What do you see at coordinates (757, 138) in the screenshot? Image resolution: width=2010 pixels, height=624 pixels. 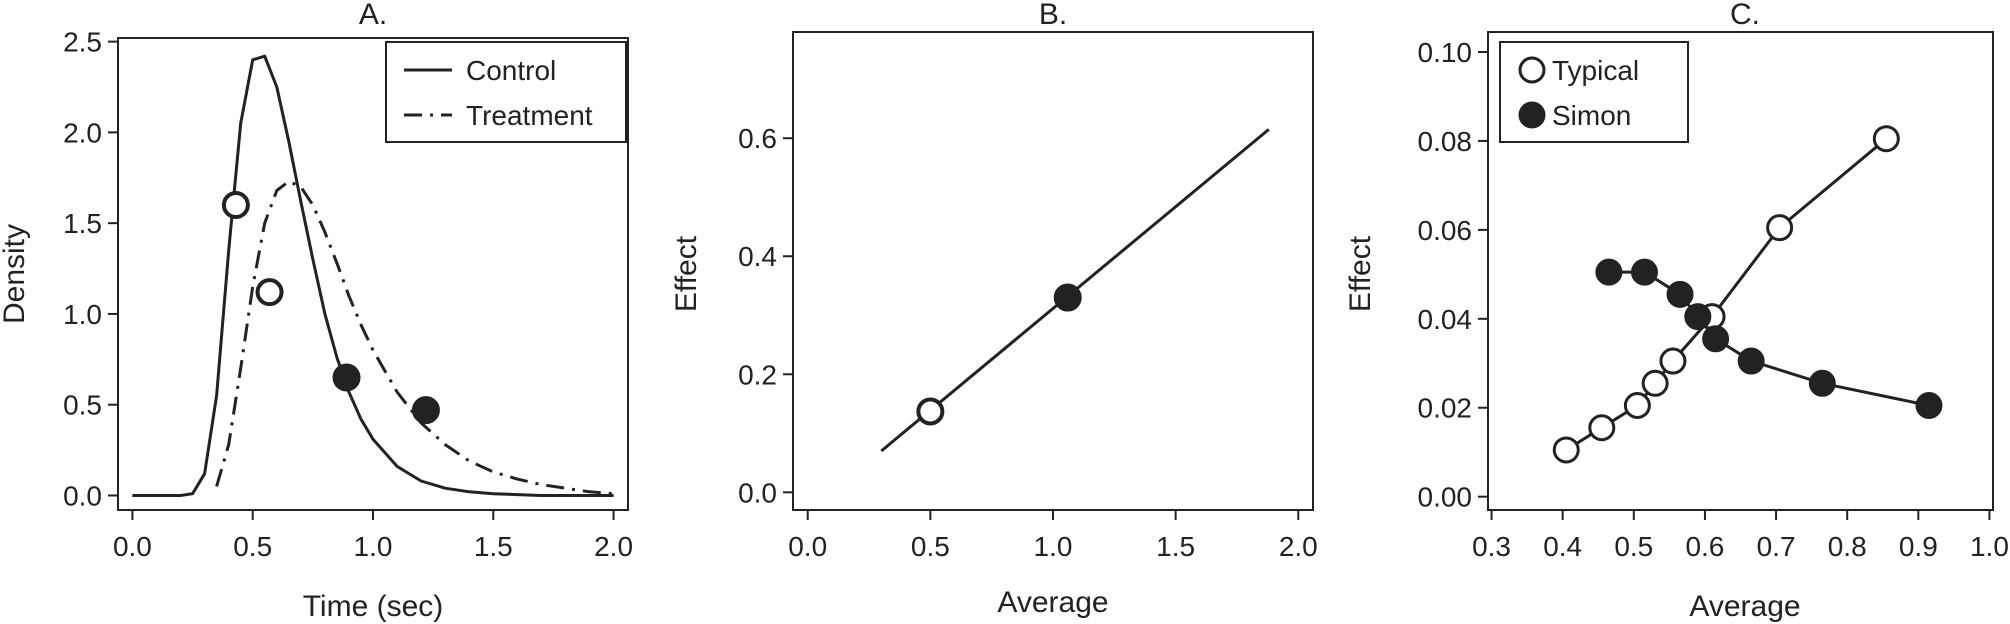 I see `panel-b-ytick-label: 0.6` at bounding box center [757, 138].